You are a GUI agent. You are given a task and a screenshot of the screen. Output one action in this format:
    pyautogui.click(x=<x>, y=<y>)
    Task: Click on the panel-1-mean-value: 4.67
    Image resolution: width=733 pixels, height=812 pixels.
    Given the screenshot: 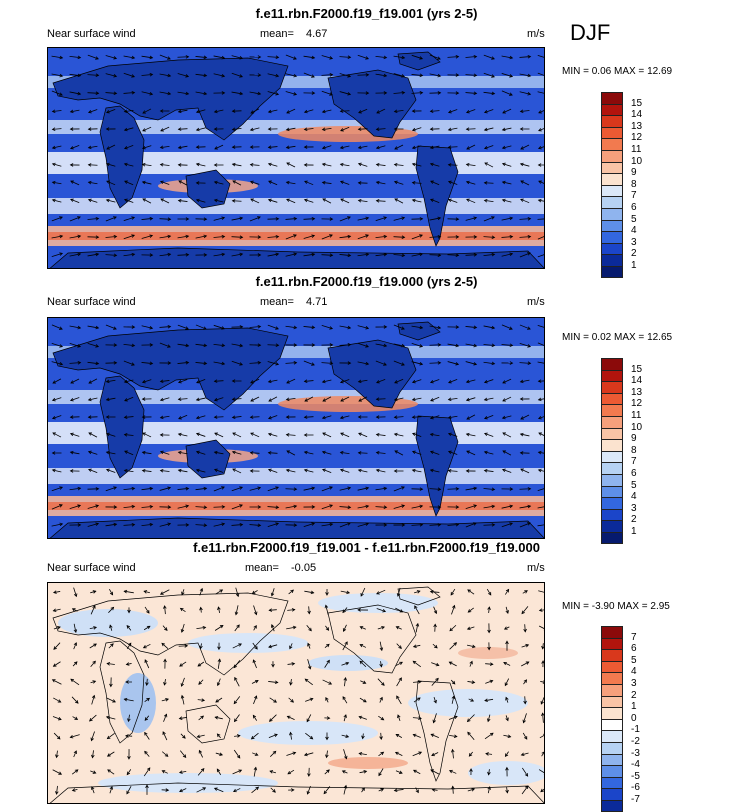 What is the action you would take?
    pyautogui.click(x=317, y=34)
    